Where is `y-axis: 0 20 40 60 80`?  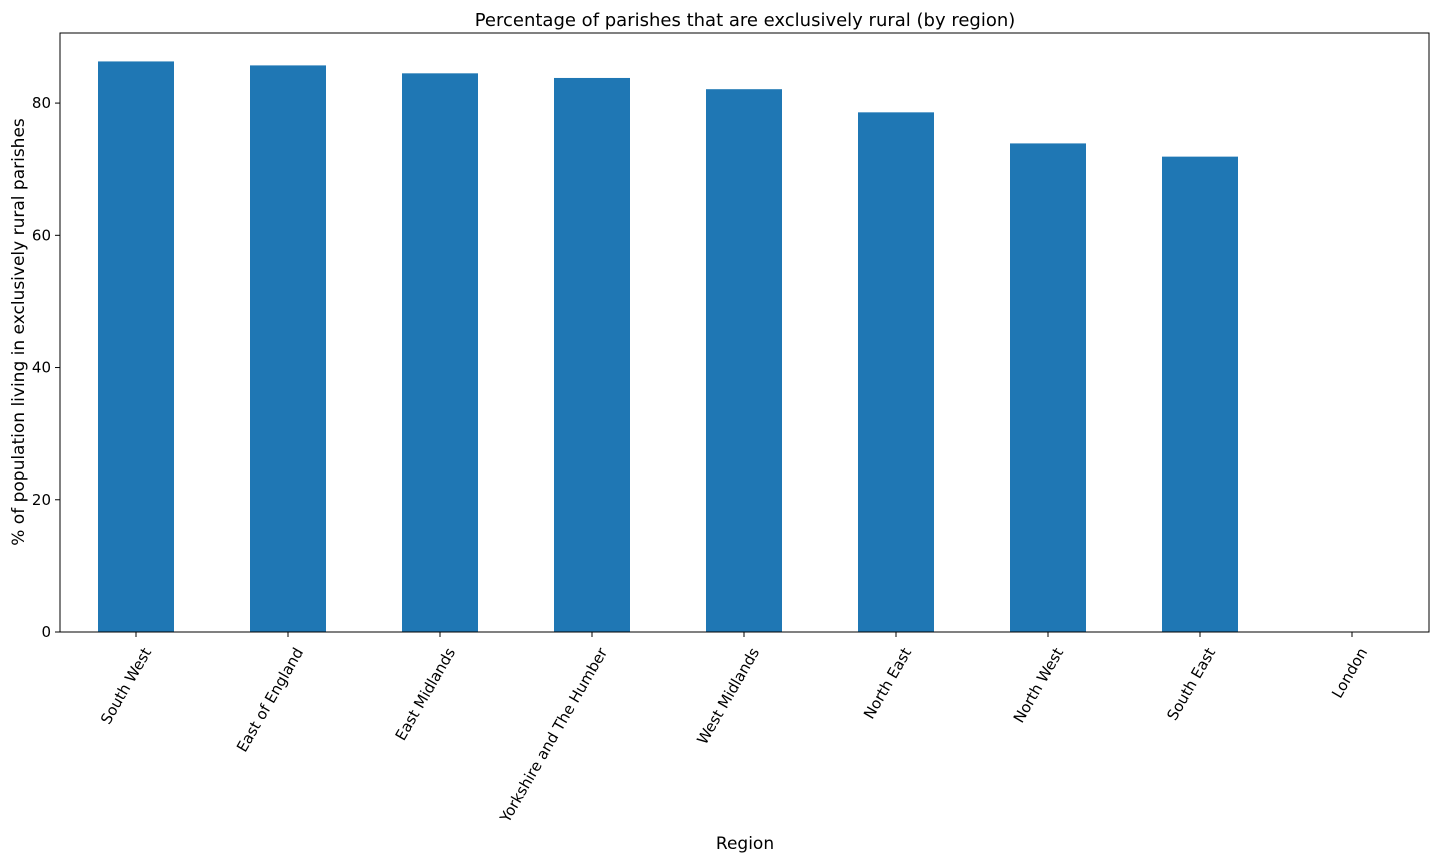
y-axis: 0 20 40 60 80 is located at coordinates (46, 367).